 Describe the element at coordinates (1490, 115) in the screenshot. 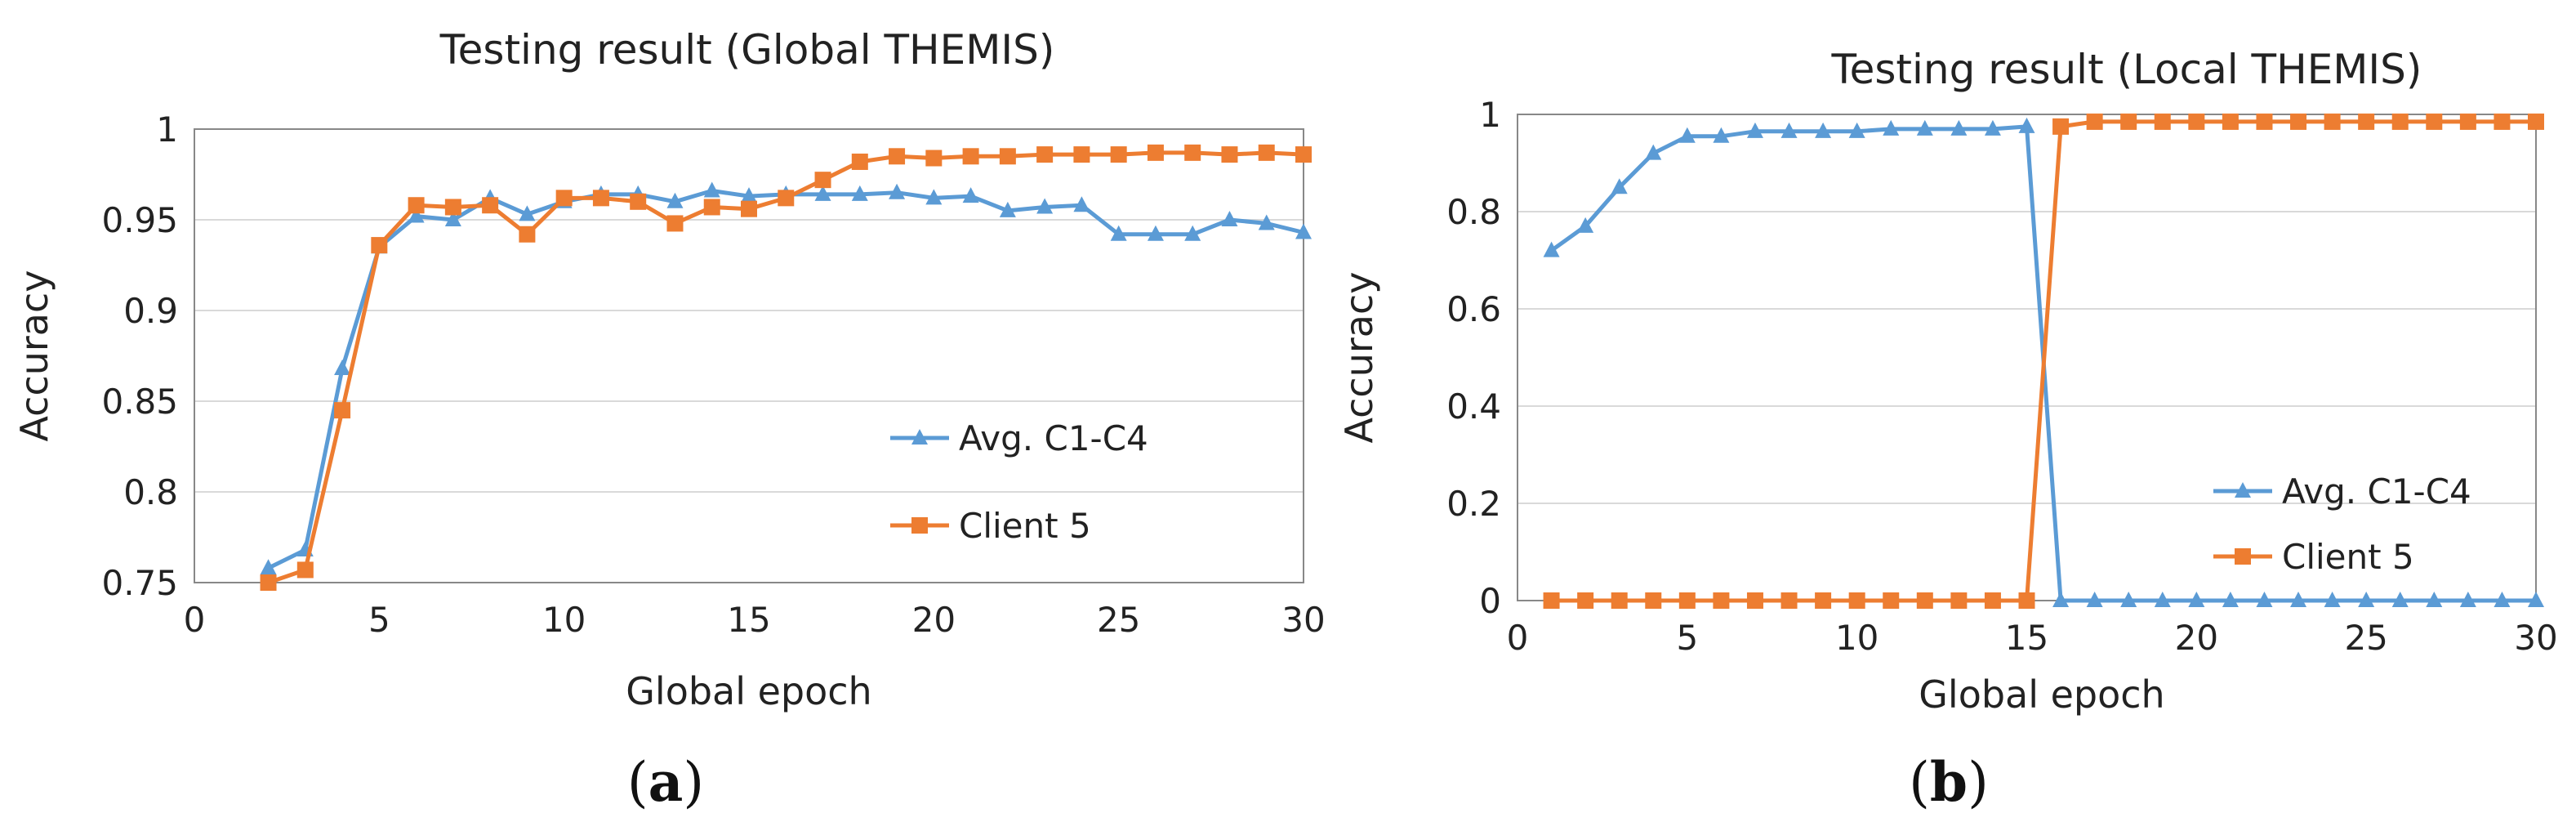

I see `y-tick-label: 1` at that location.